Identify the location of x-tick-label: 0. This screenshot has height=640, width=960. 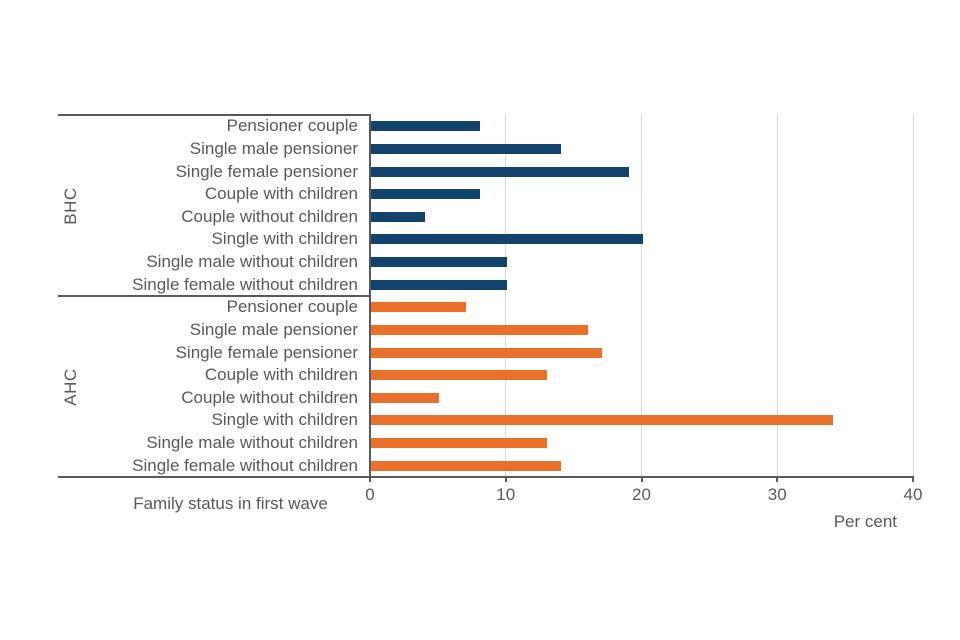
(370, 494).